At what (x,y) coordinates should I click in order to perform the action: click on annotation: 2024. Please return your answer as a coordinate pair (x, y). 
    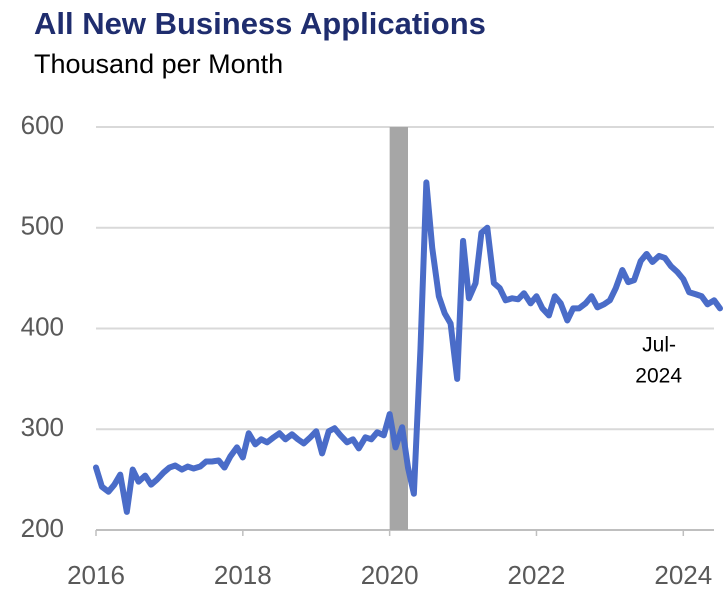
    Looking at the image, I should click on (658, 376).